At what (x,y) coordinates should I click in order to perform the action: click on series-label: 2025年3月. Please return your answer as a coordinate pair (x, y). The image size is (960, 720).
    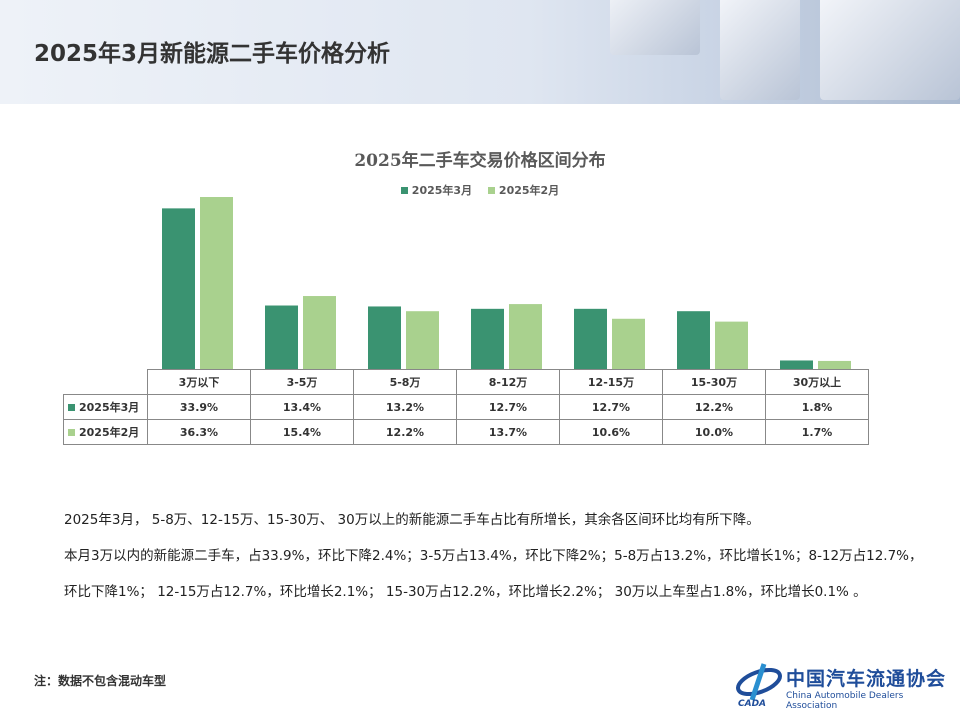
    Looking at the image, I should click on (105, 407).